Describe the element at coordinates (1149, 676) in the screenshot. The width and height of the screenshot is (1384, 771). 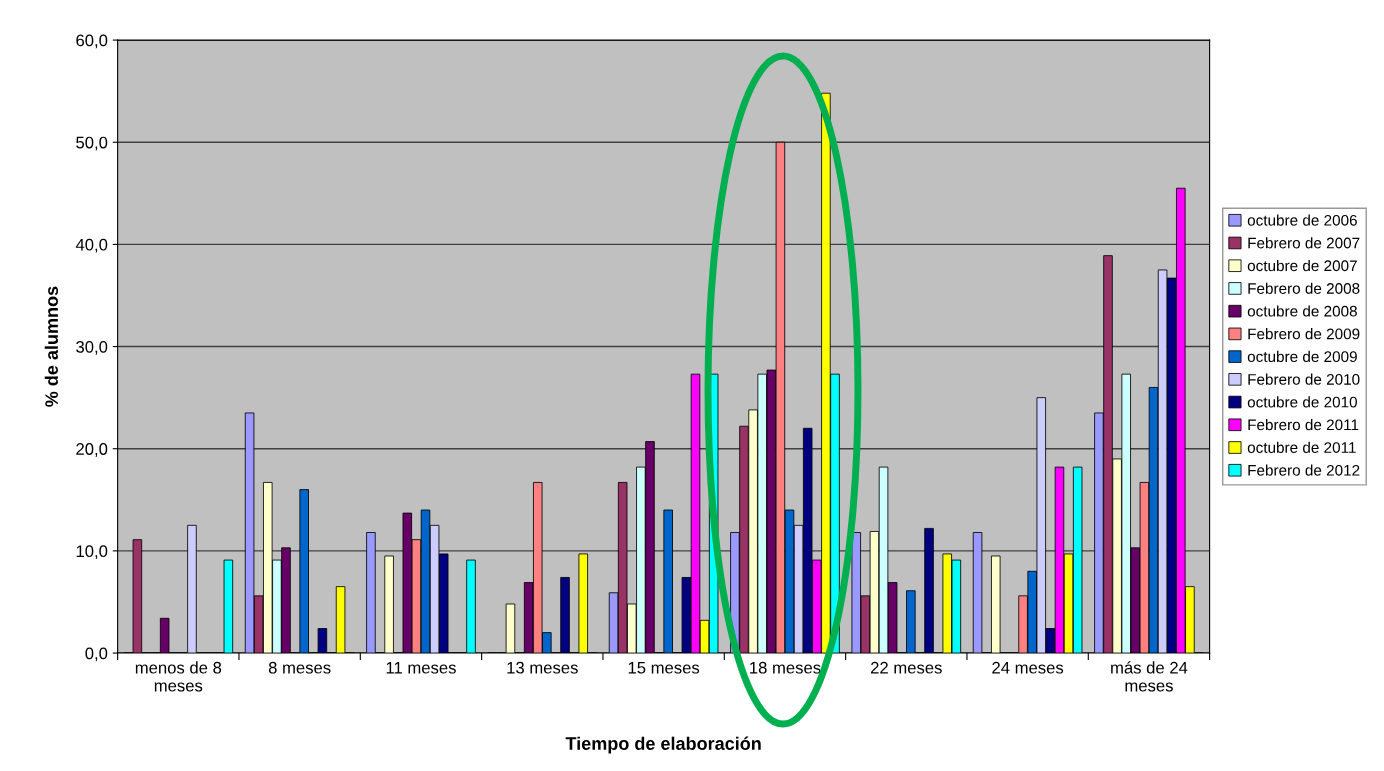
I see `x-tick-label: más de 24 meses` at that location.